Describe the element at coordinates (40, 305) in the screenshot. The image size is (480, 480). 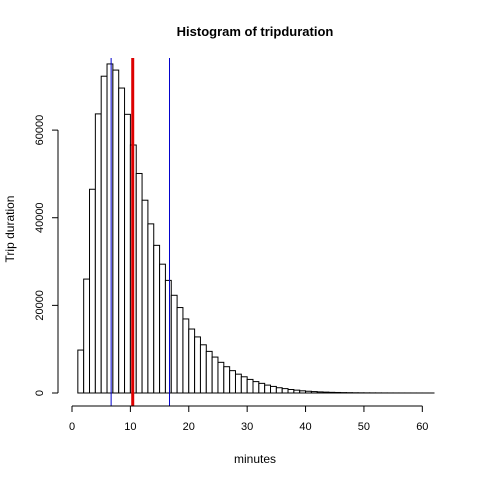
I see `y-tick-label: 20000` at that location.